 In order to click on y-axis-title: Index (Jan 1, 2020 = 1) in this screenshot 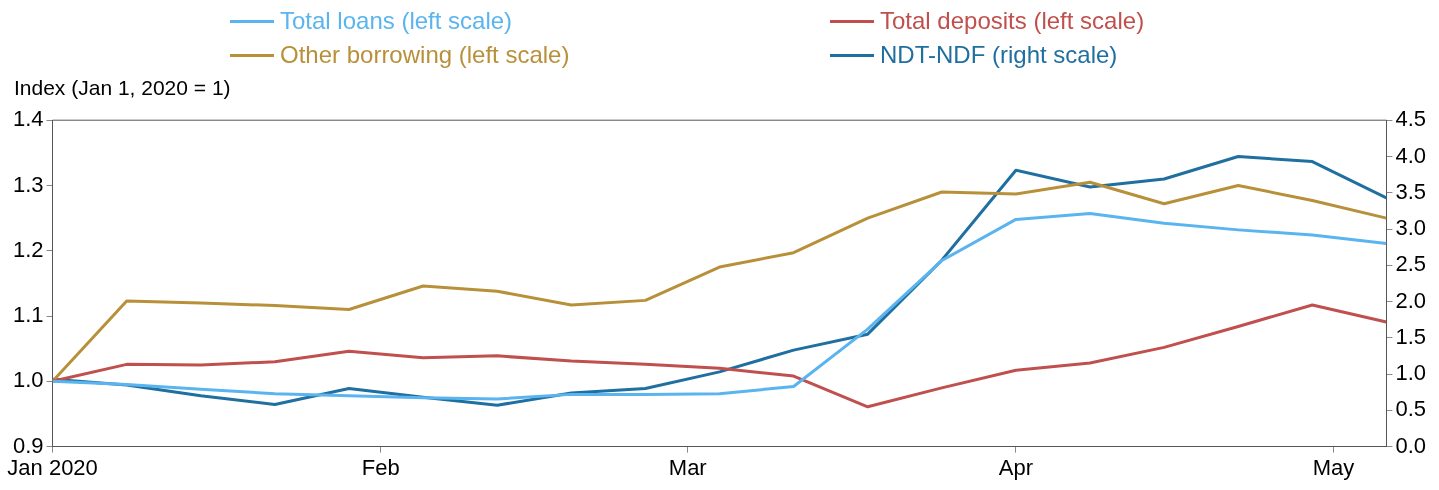, I will do `click(123, 88)`.